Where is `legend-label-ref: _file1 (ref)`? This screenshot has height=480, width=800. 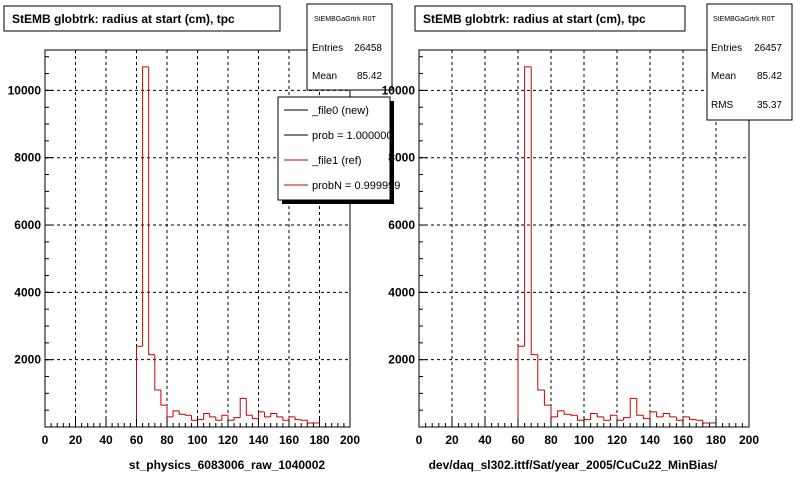
legend-label-ref: _file1 (ref) is located at coordinates (336, 161).